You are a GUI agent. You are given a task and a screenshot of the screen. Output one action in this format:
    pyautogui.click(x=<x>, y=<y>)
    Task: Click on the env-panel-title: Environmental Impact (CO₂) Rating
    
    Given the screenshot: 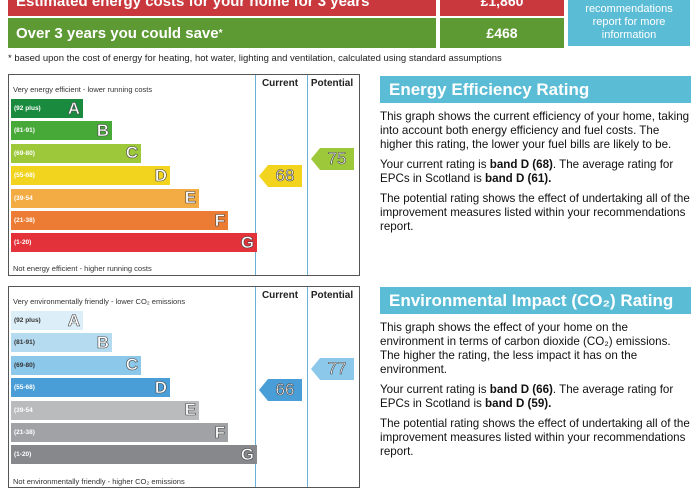 What is the action you would take?
    pyautogui.click(x=535, y=300)
    